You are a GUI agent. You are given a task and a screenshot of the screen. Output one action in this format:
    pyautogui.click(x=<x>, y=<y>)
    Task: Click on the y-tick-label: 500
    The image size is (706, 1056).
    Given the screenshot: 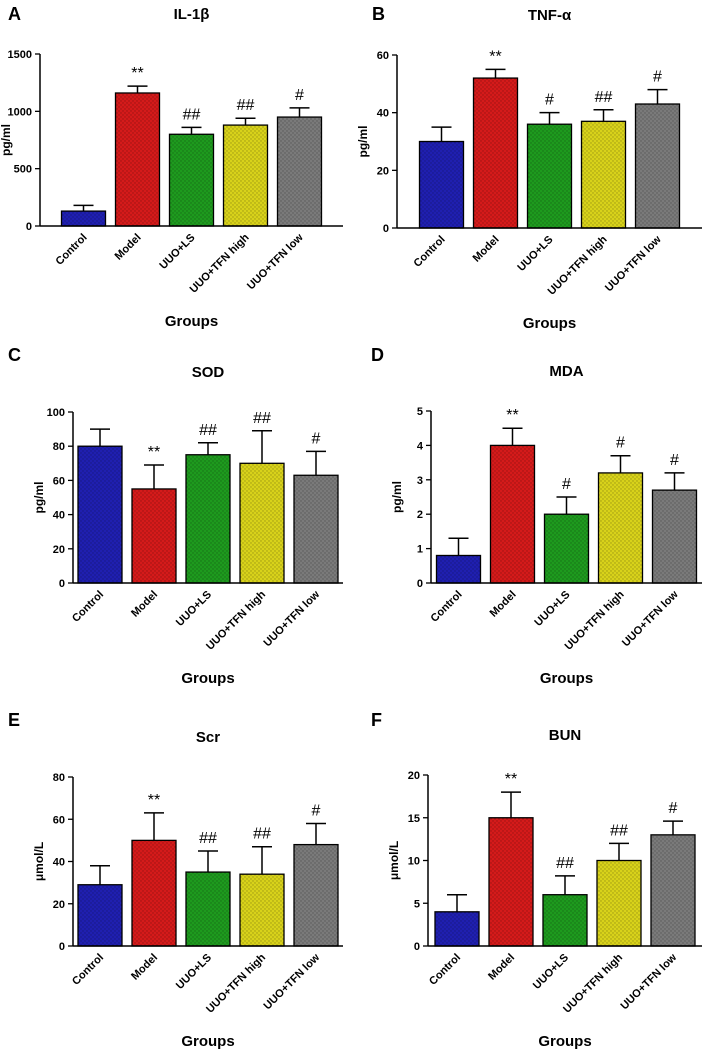 What is the action you would take?
    pyautogui.click(x=23, y=170)
    